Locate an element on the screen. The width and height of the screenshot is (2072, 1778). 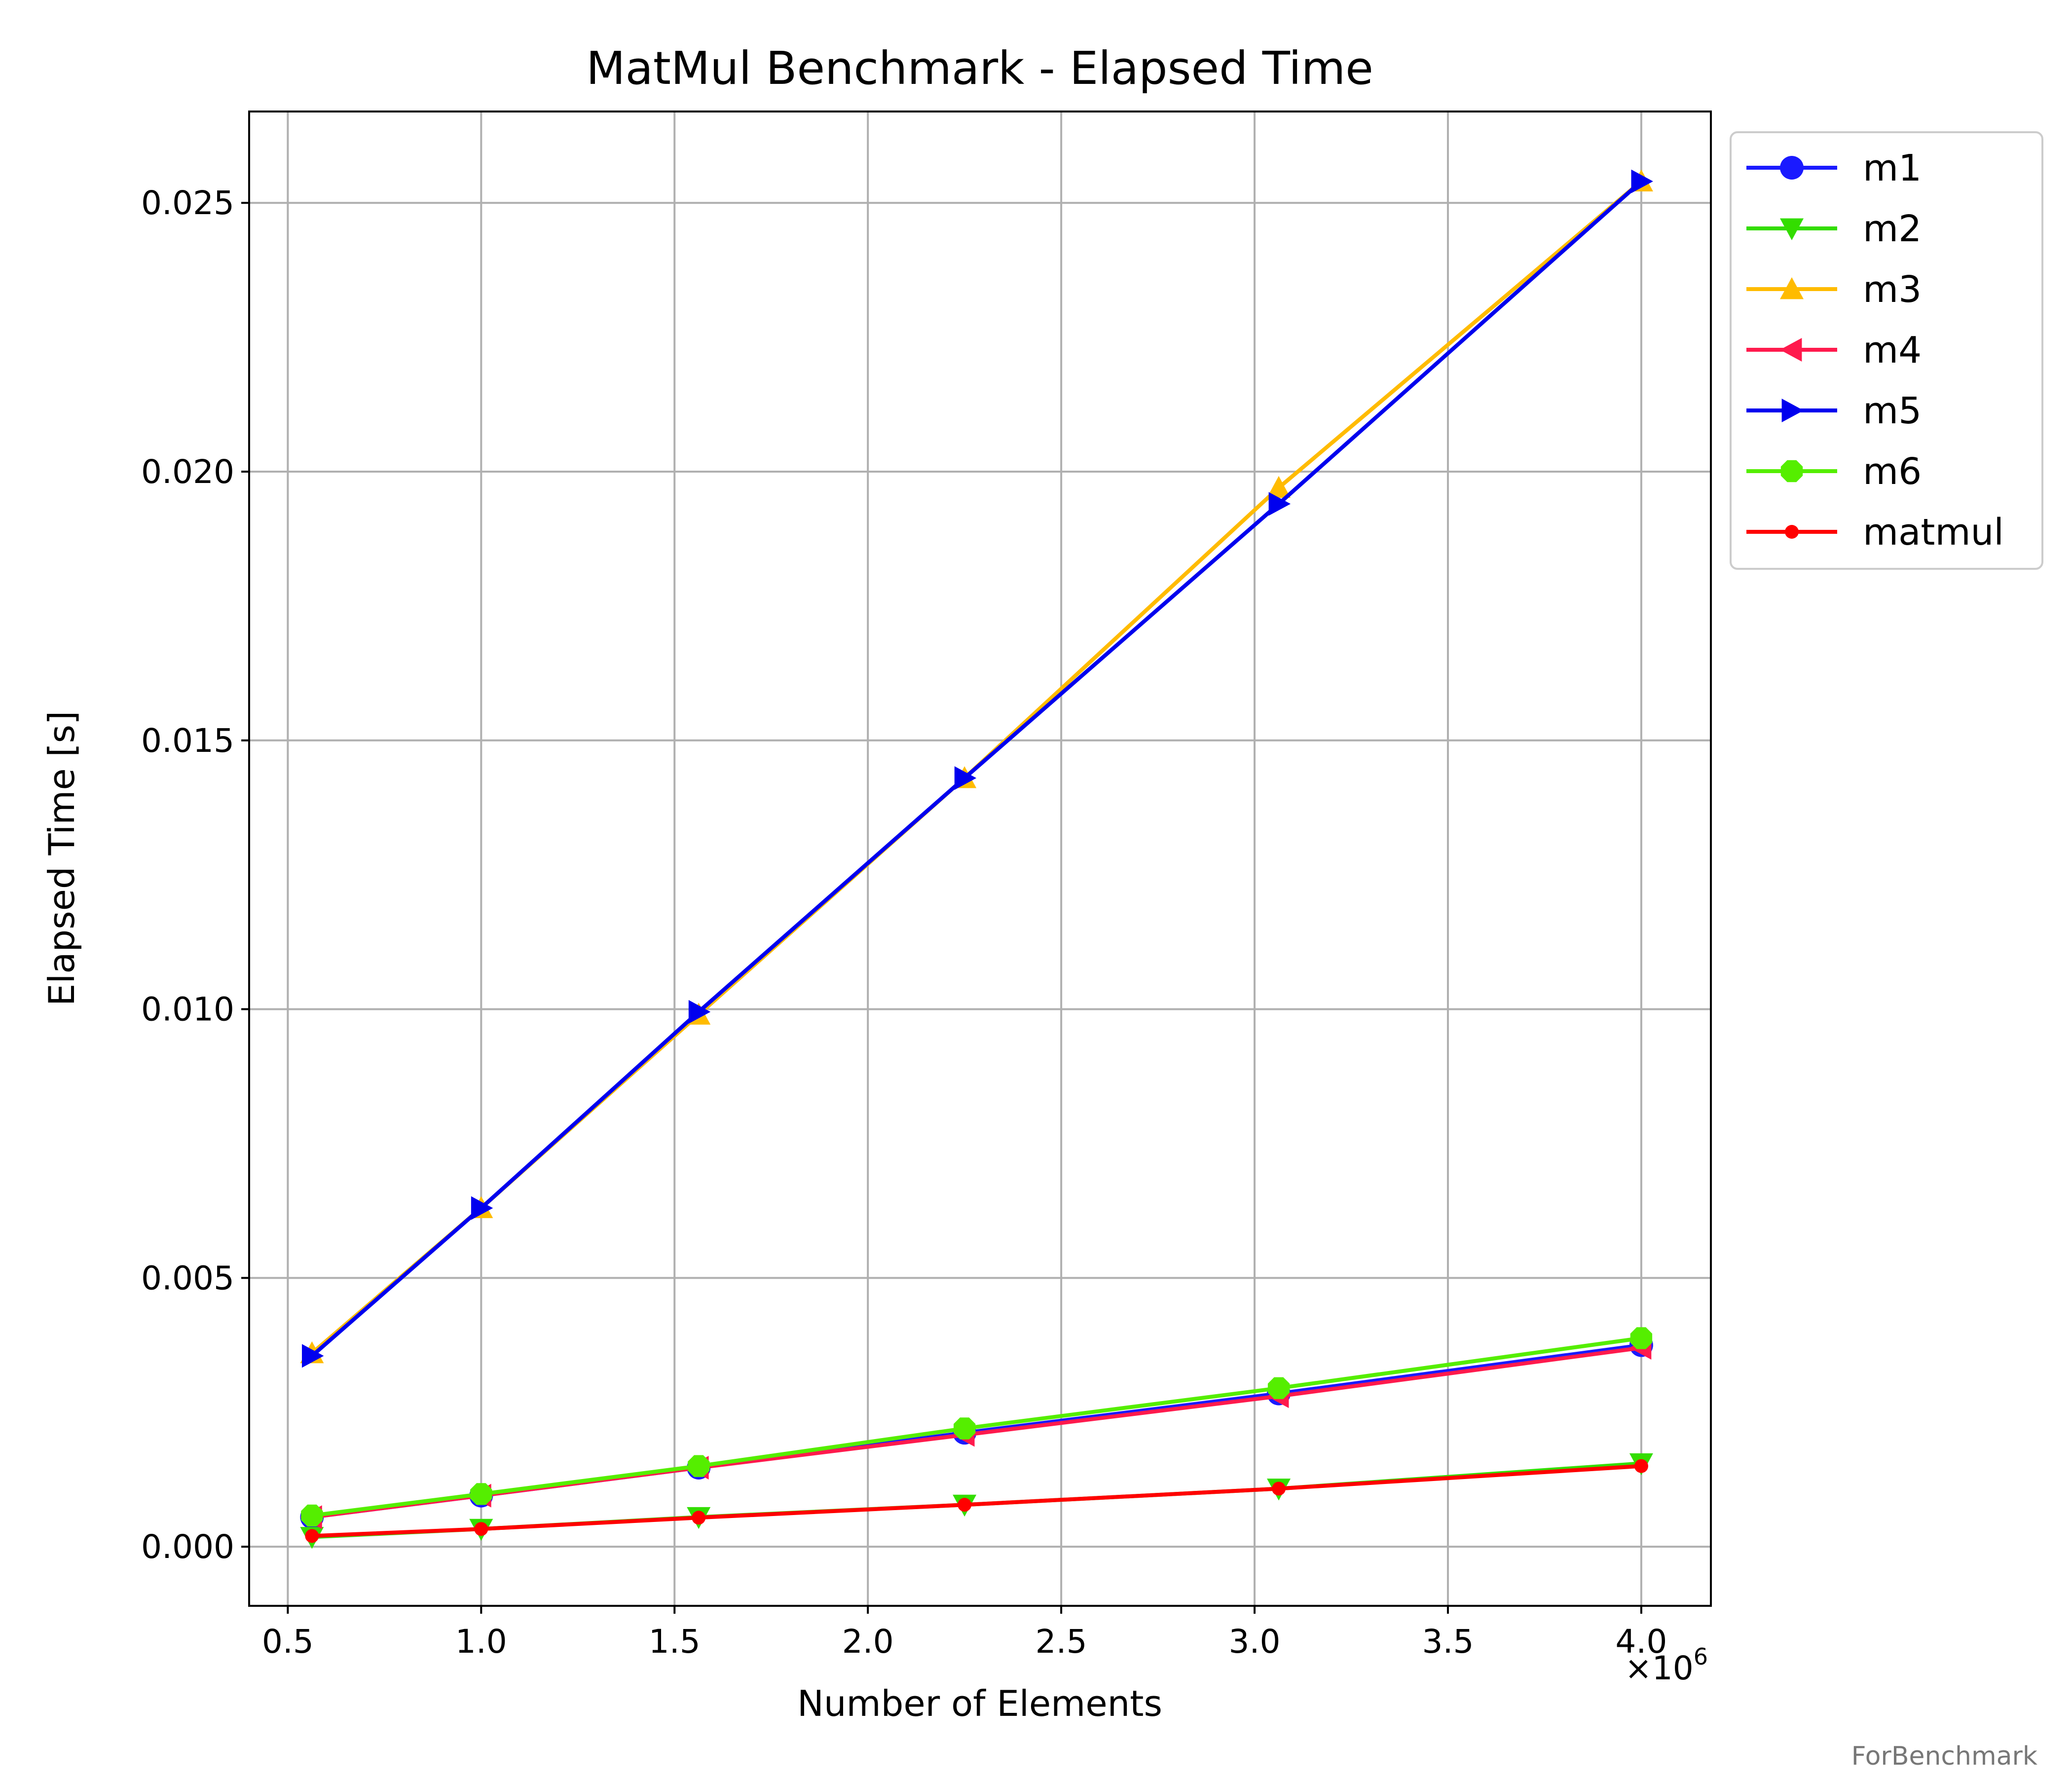
legend-item-m4: m4 is located at coordinates (1834, 350).